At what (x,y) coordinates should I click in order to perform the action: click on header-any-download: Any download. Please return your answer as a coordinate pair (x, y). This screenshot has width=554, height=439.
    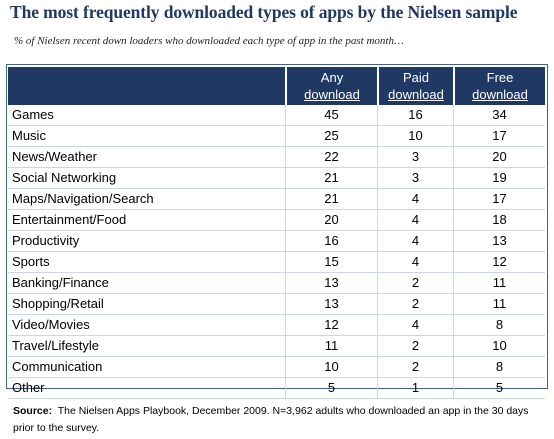
    Looking at the image, I should click on (331, 86).